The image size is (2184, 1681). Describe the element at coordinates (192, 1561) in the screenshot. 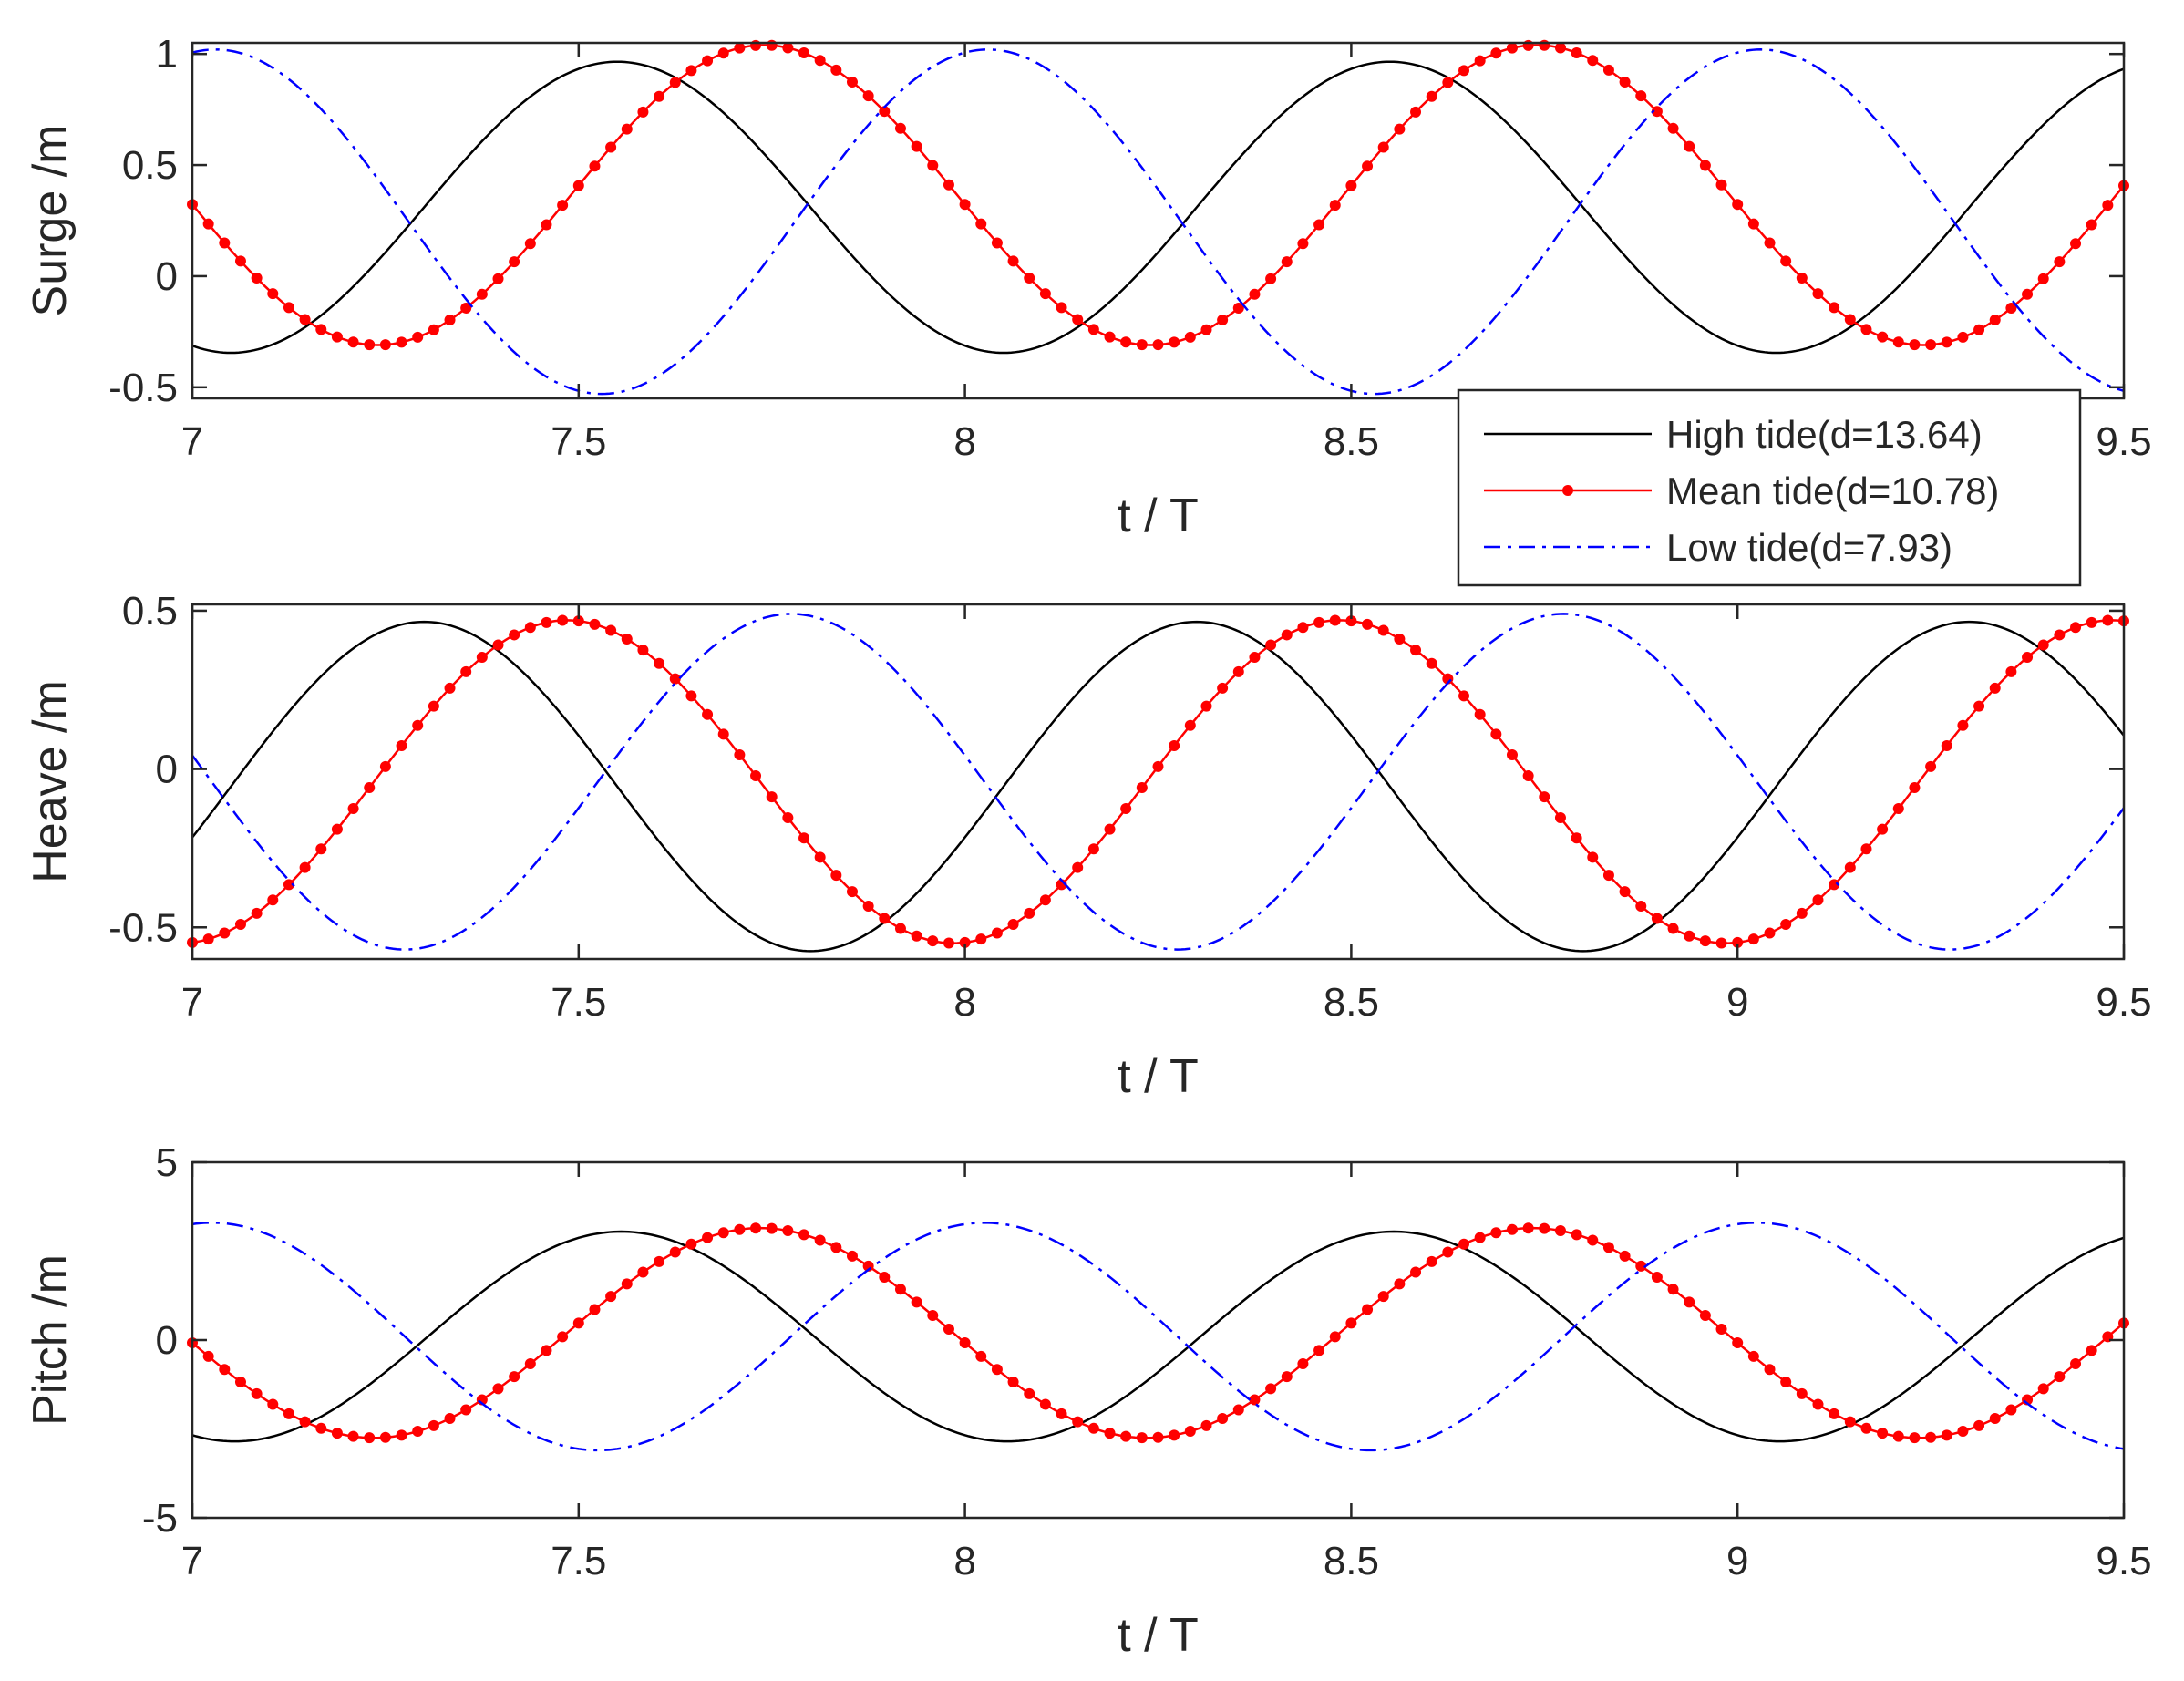

I see `pitch-x-tick-label: 7` at that location.